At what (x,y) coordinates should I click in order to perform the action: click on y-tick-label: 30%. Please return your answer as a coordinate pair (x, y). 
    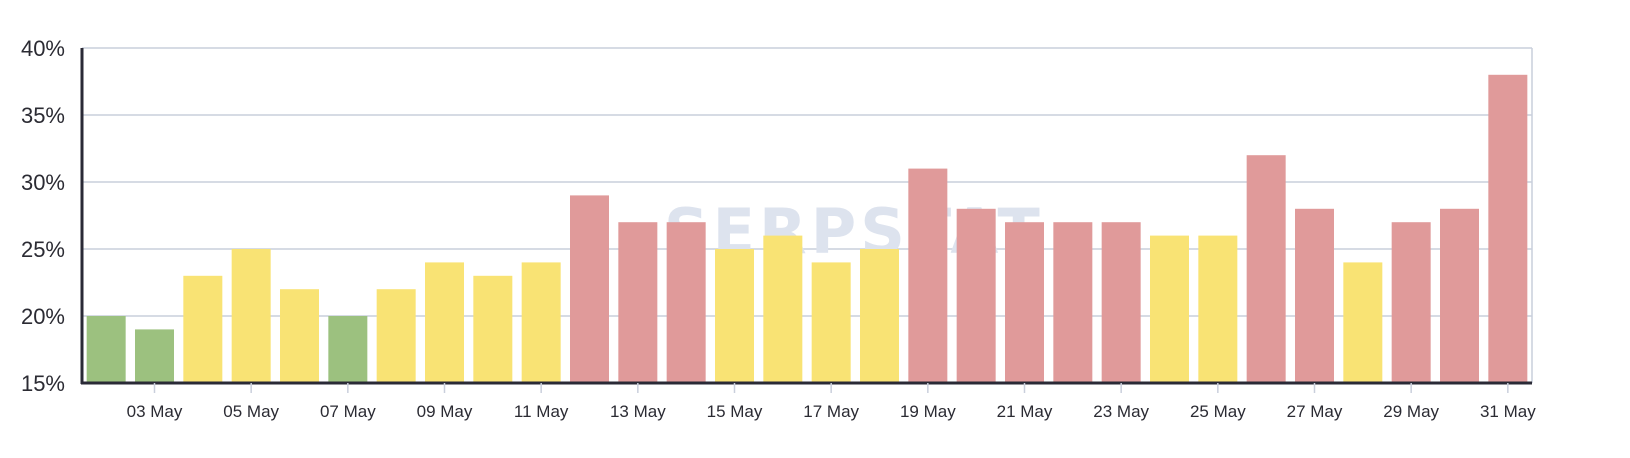
    Looking at the image, I should click on (43, 182).